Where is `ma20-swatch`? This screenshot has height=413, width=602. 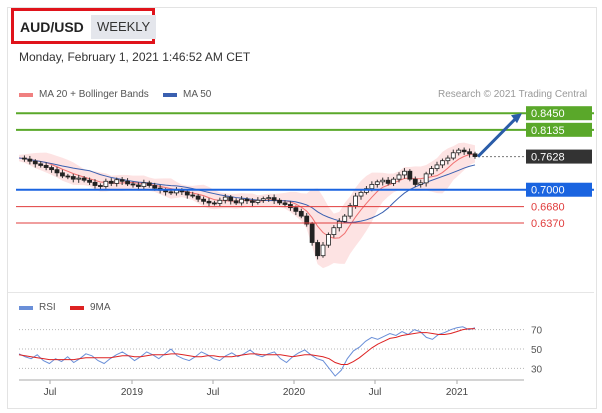
ma20-swatch is located at coordinates (26, 94).